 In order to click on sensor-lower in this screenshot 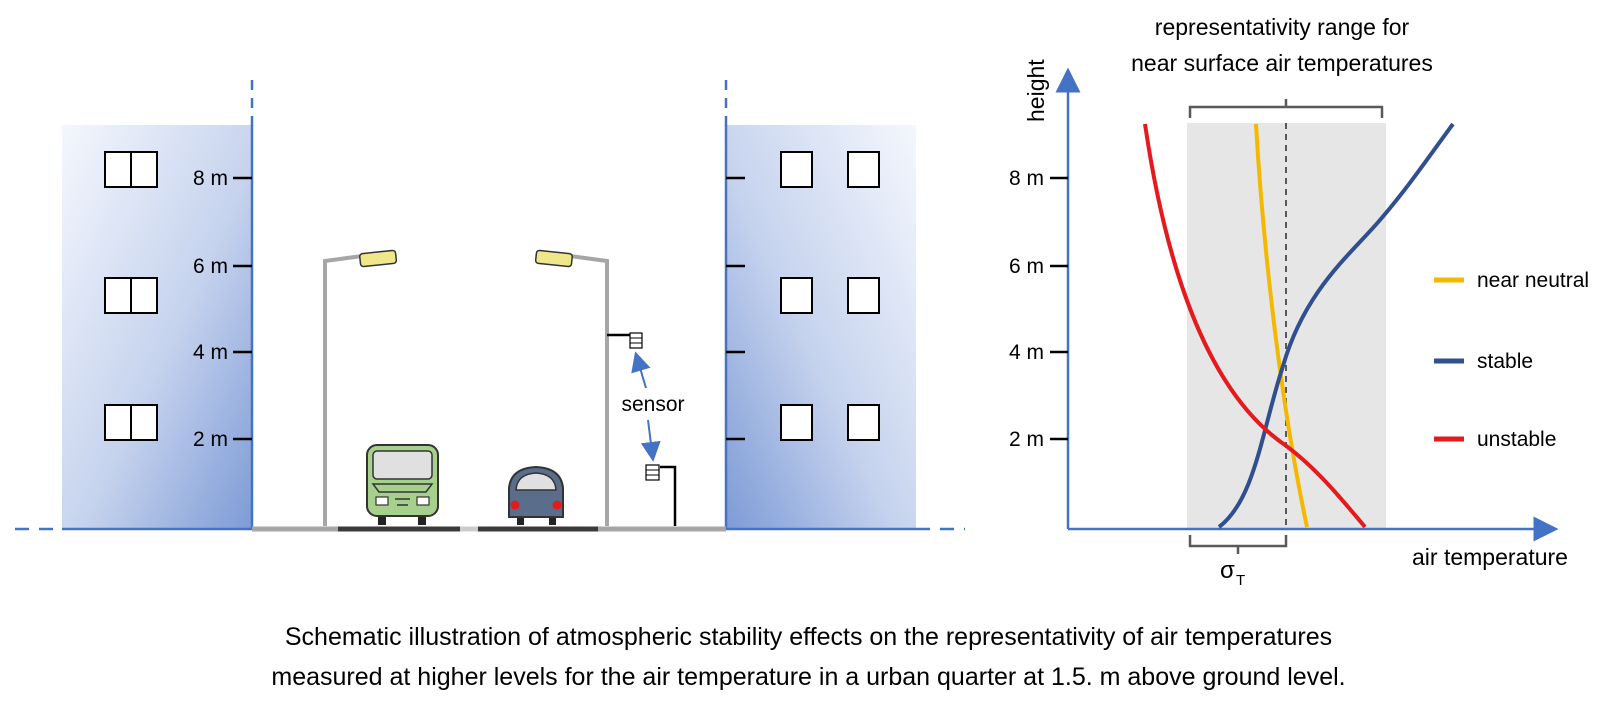, I will do `click(661, 495)`.